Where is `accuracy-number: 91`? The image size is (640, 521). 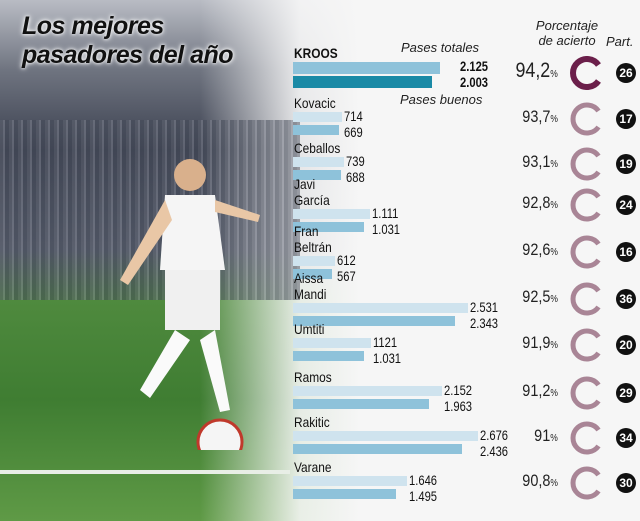 accuracy-number: 91 is located at coordinates (542, 435).